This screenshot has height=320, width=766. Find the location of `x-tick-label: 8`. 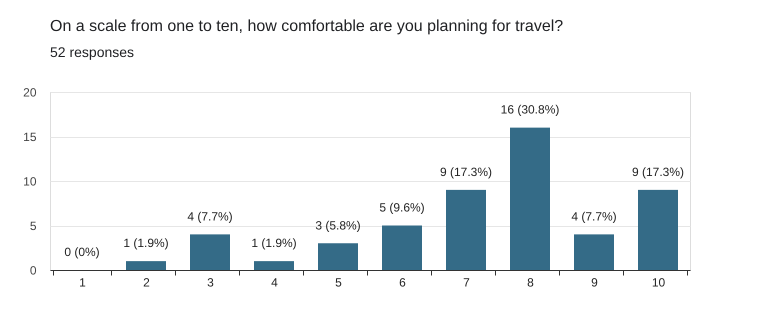

x-tick-label: 8 is located at coordinates (530, 283).